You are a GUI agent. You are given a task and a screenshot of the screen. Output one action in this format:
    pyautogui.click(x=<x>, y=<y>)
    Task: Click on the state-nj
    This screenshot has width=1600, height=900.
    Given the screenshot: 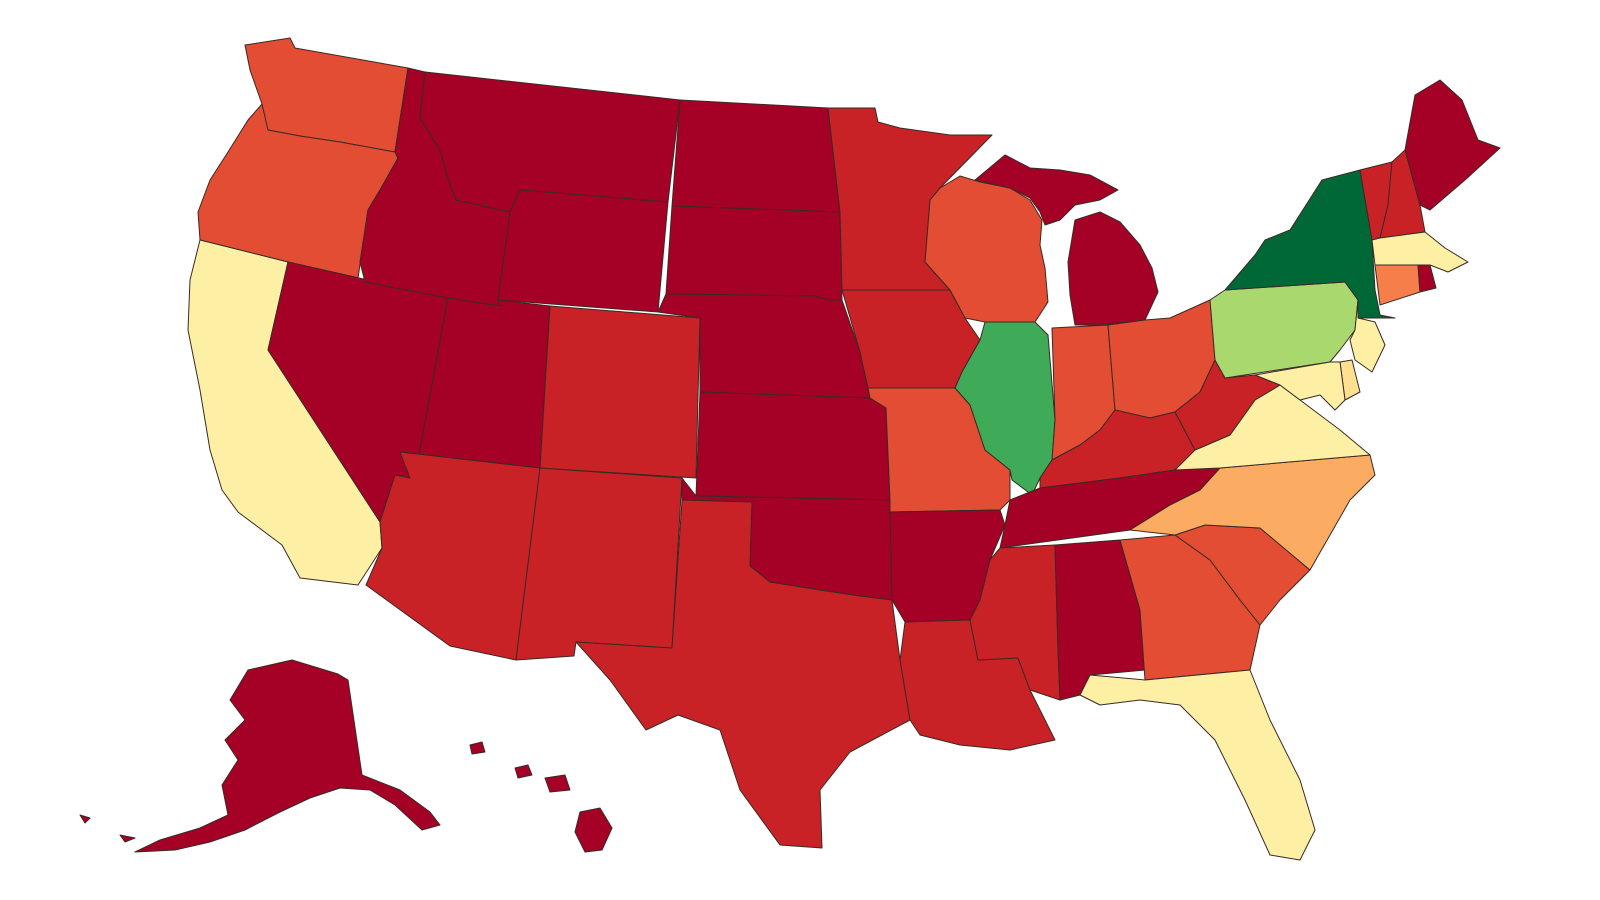 What is the action you would take?
    pyautogui.click(x=1367, y=336)
    